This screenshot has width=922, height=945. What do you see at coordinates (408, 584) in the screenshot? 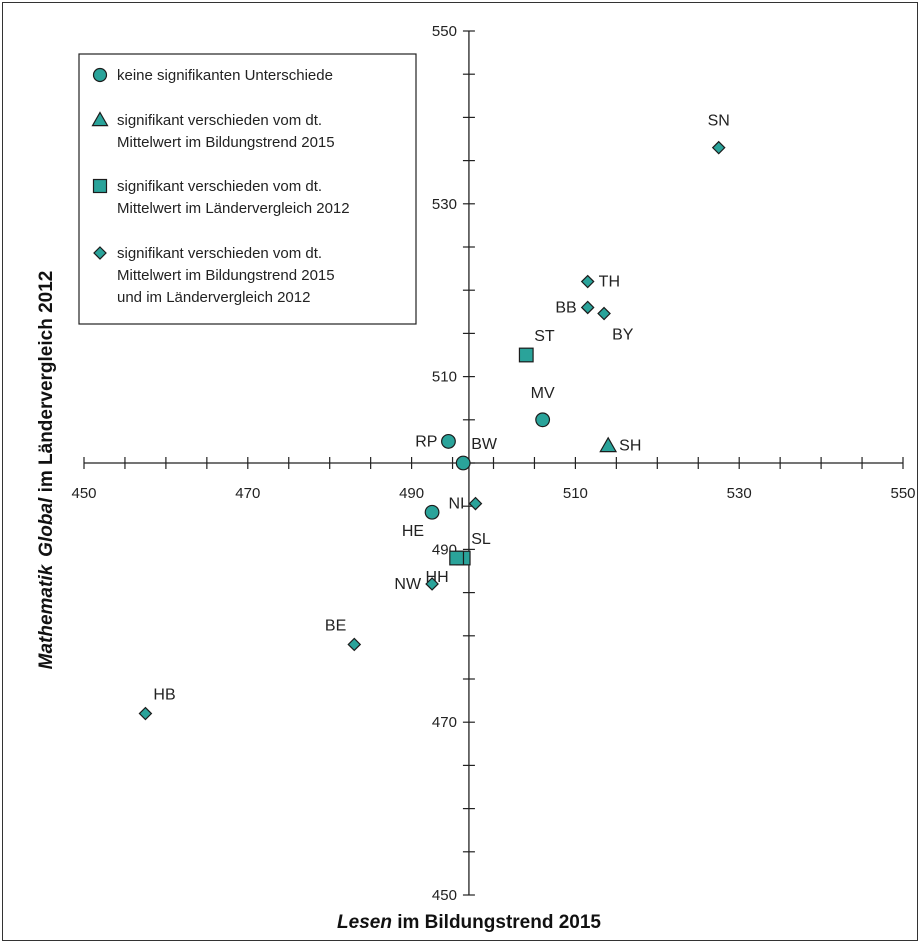
I see `point-label-nw: NW` at bounding box center [408, 584].